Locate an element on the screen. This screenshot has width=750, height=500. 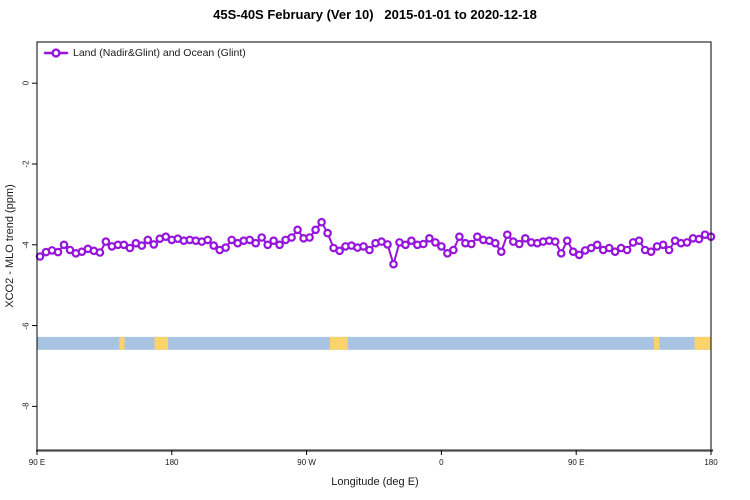
y-tick-label: 0 is located at coordinates (26, 83).